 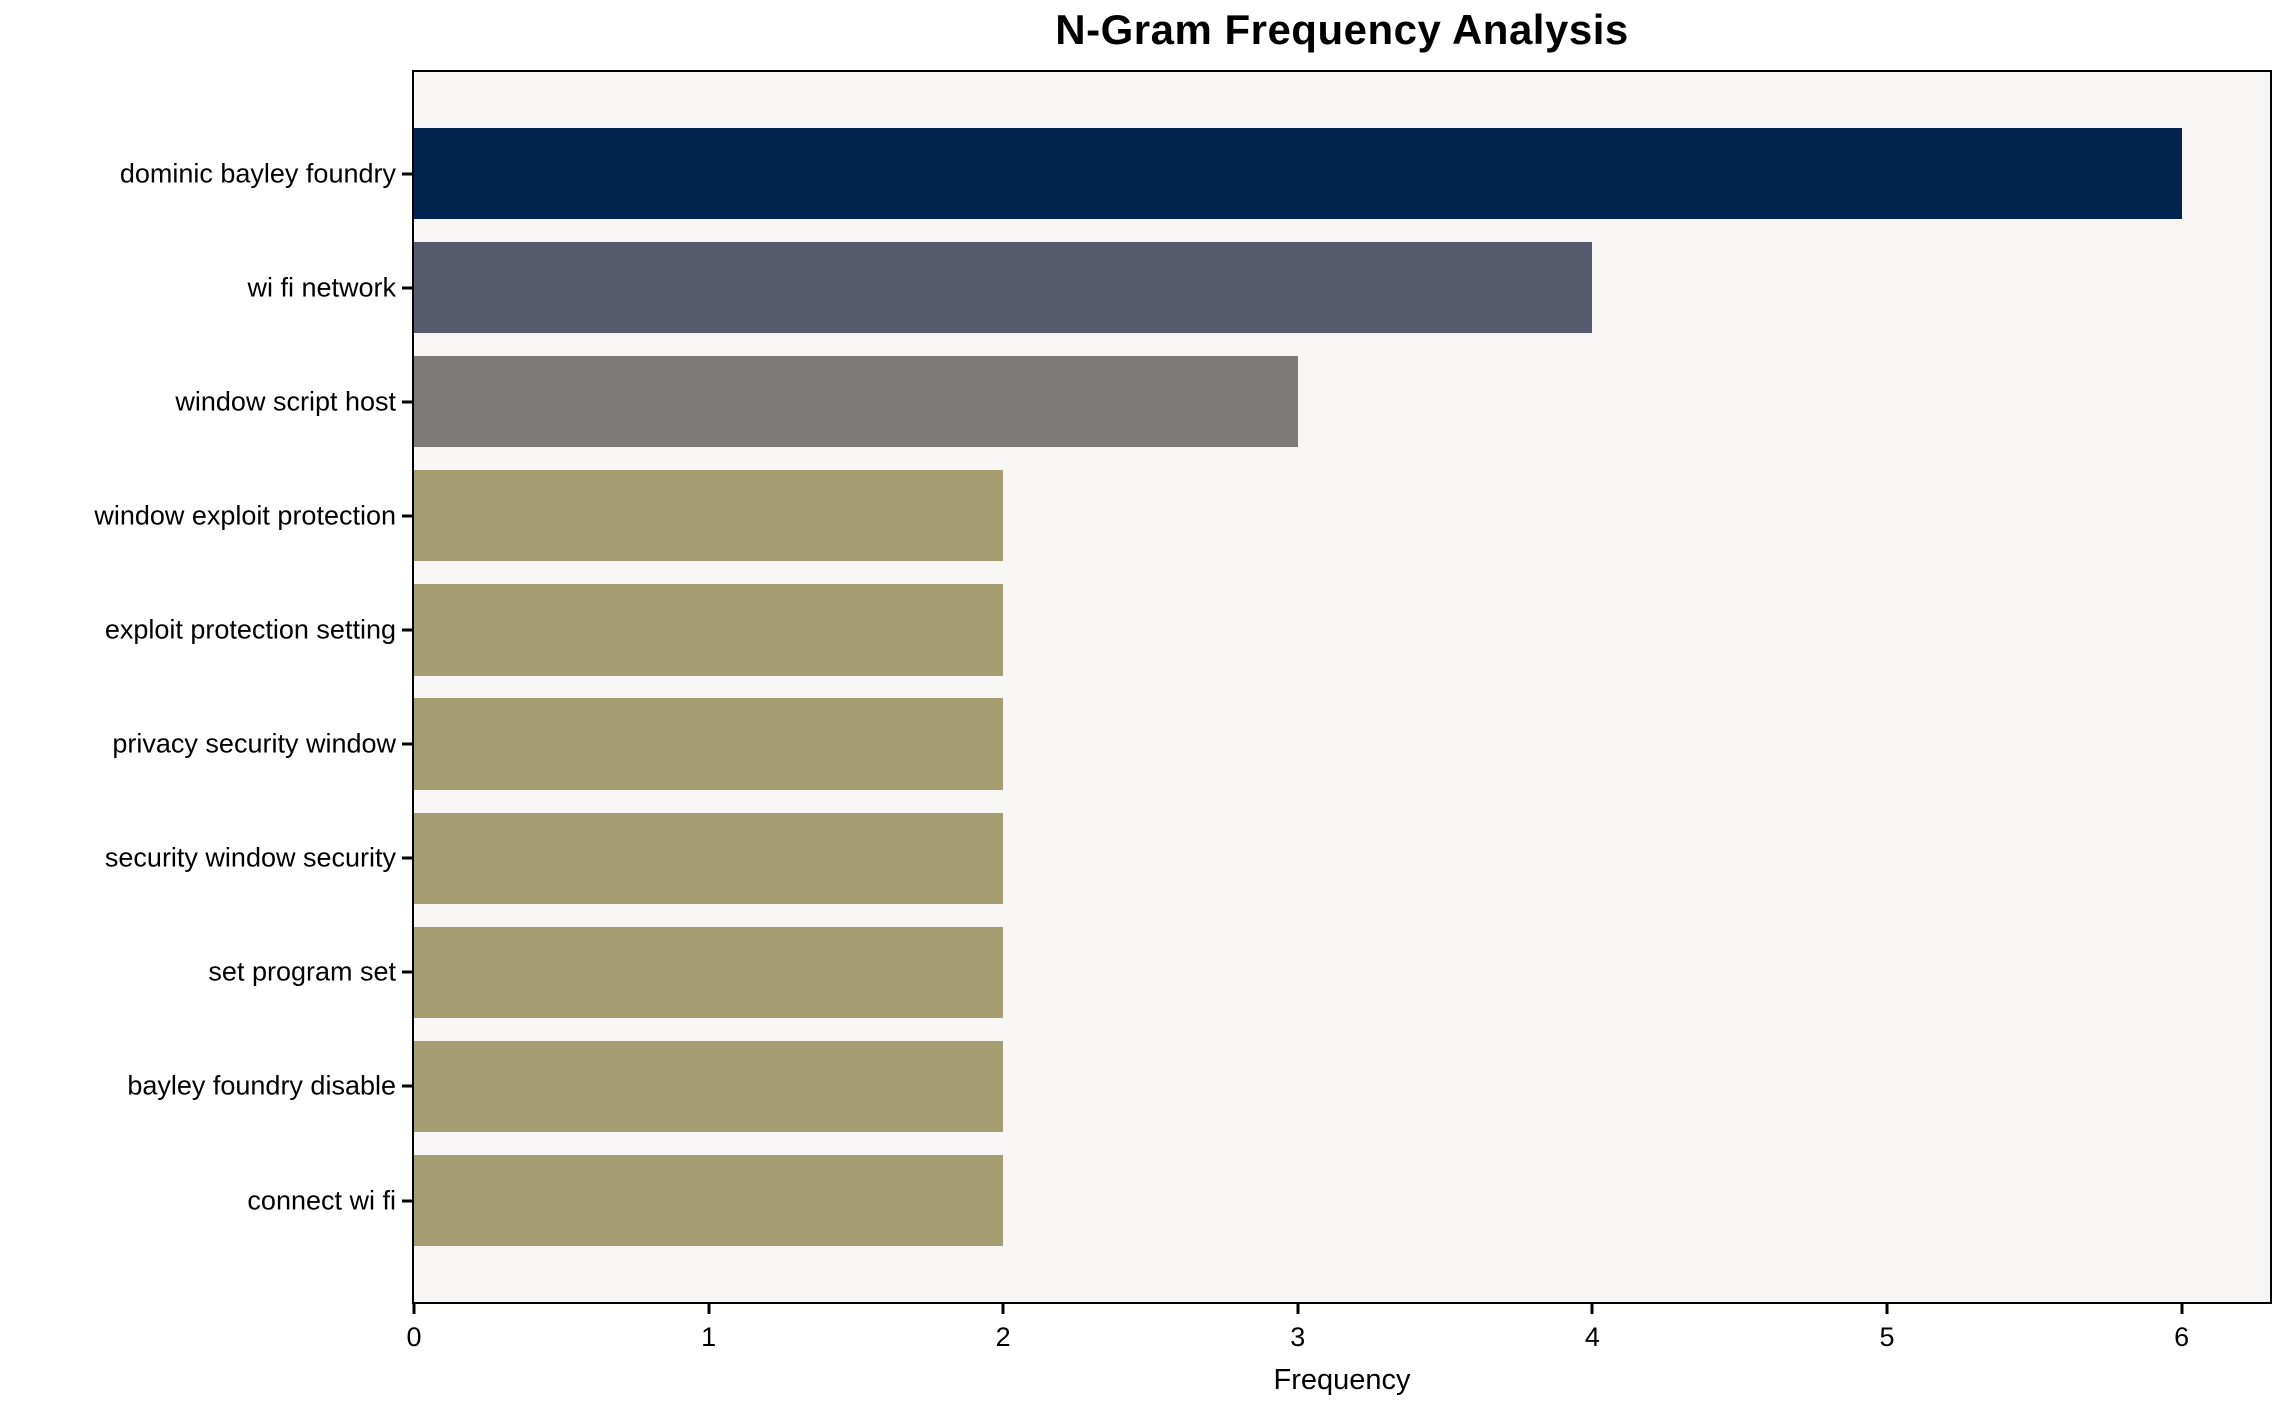 I want to click on y-tick-label: window script host, so click(x=285, y=401).